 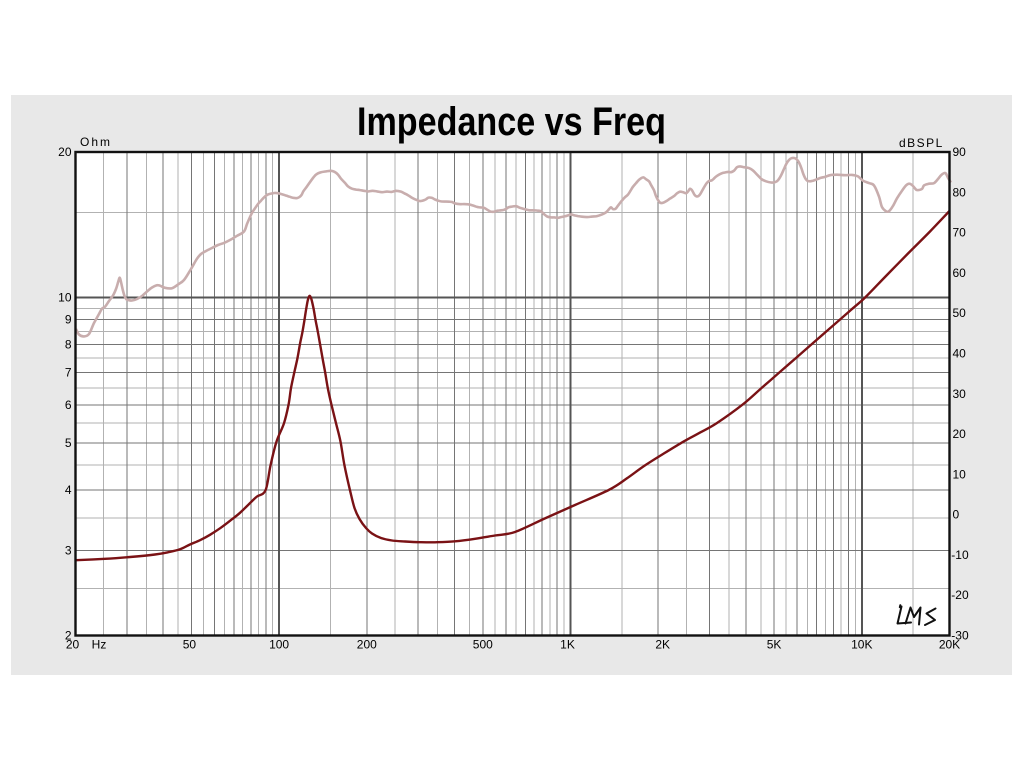 What do you see at coordinates (861, 645) in the screenshot?
I see `svg-text: 10K` at bounding box center [861, 645].